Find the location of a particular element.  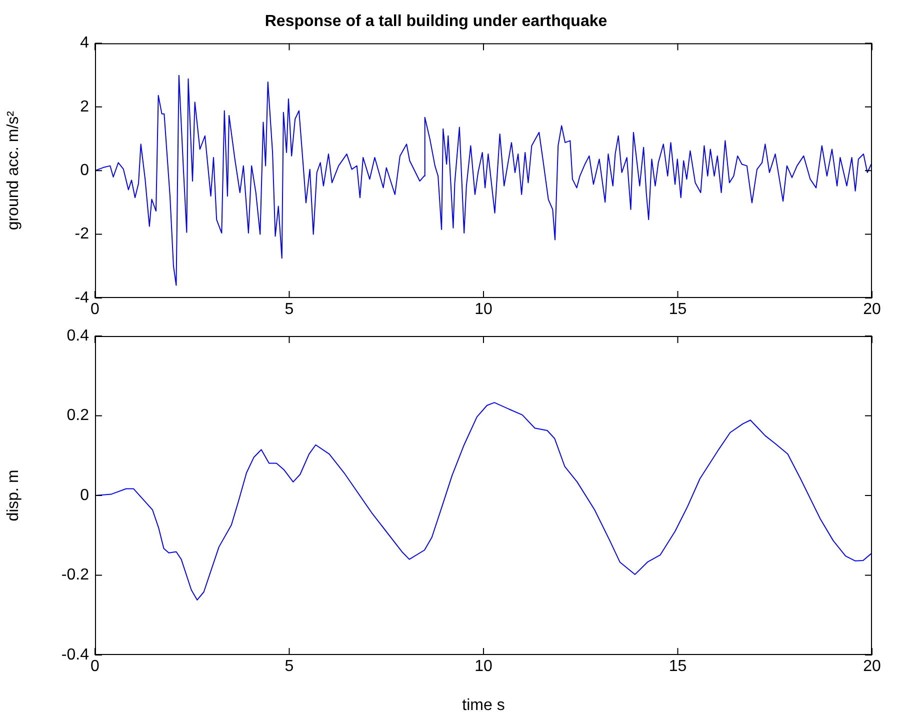

y-tick-label: 4 is located at coordinates (85, 43).